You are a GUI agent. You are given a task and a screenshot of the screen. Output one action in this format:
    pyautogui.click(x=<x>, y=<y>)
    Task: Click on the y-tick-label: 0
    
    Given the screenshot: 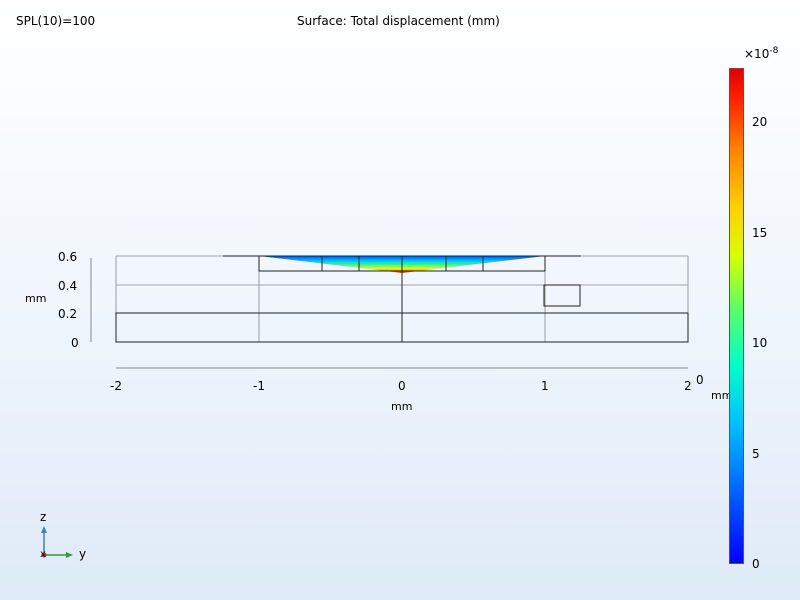 What is the action you would take?
    pyautogui.click(x=402, y=386)
    